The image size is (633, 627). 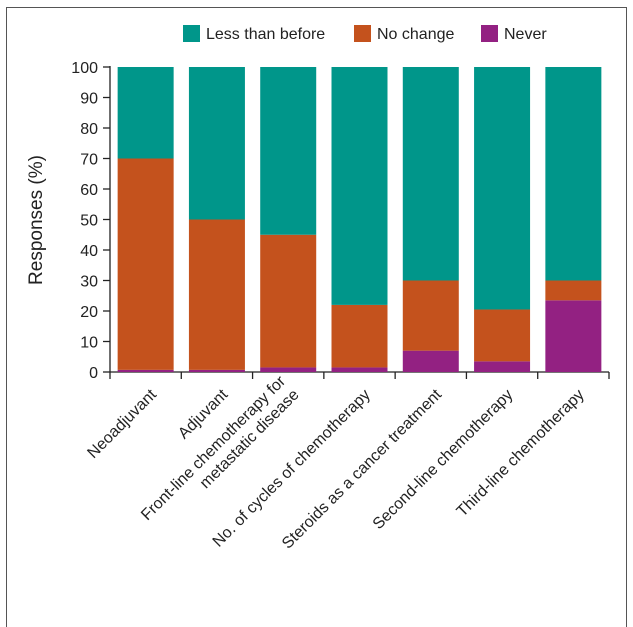 I want to click on x-tick-label-line: Neoadjuvant, so click(x=122, y=424).